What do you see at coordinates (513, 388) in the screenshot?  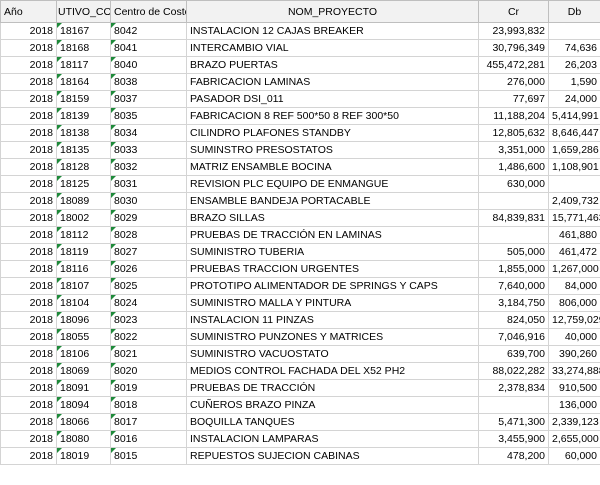 I see `credit-cell: 2,378,834` at bounding box center [513, 388].